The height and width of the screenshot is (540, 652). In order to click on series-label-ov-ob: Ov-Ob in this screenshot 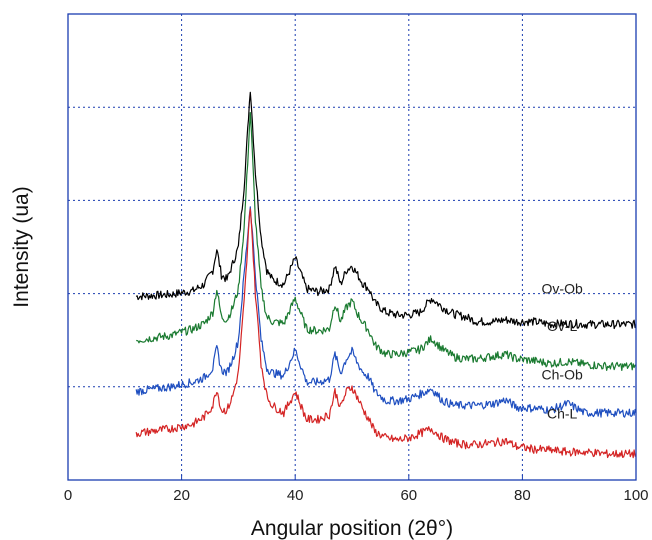, I will do `click(562, 289)`.